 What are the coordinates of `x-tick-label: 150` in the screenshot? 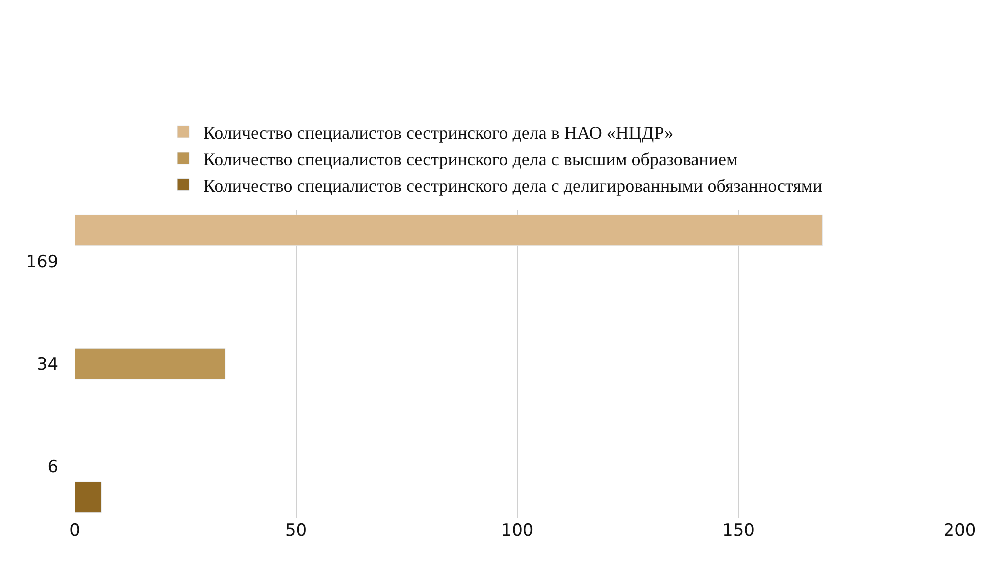 It's located at (738, 531).